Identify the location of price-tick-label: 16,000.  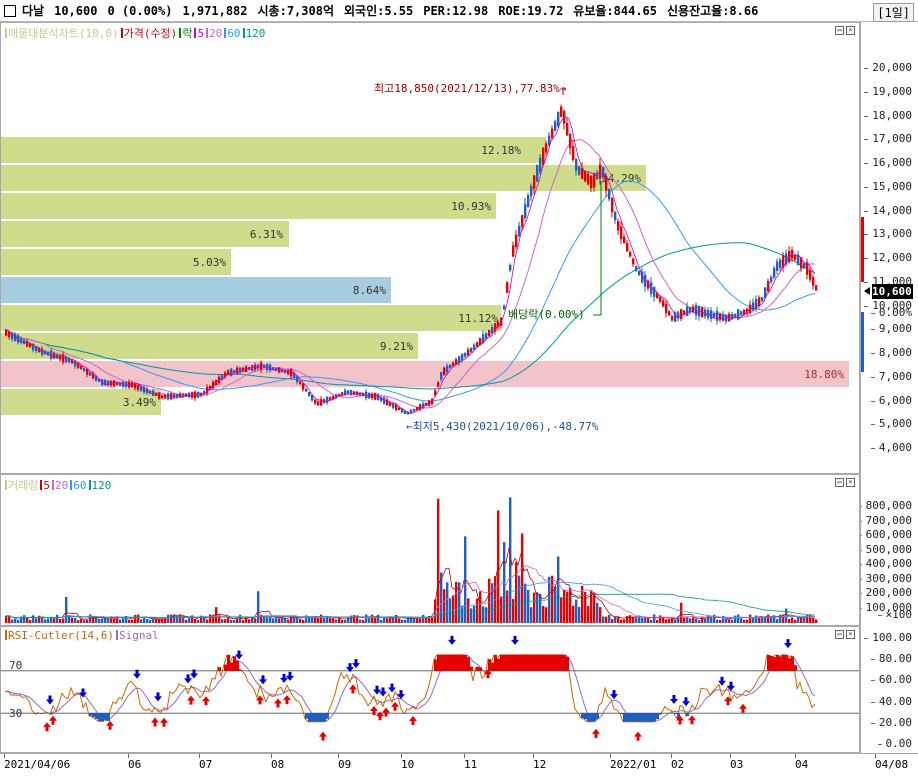
(892, 162).